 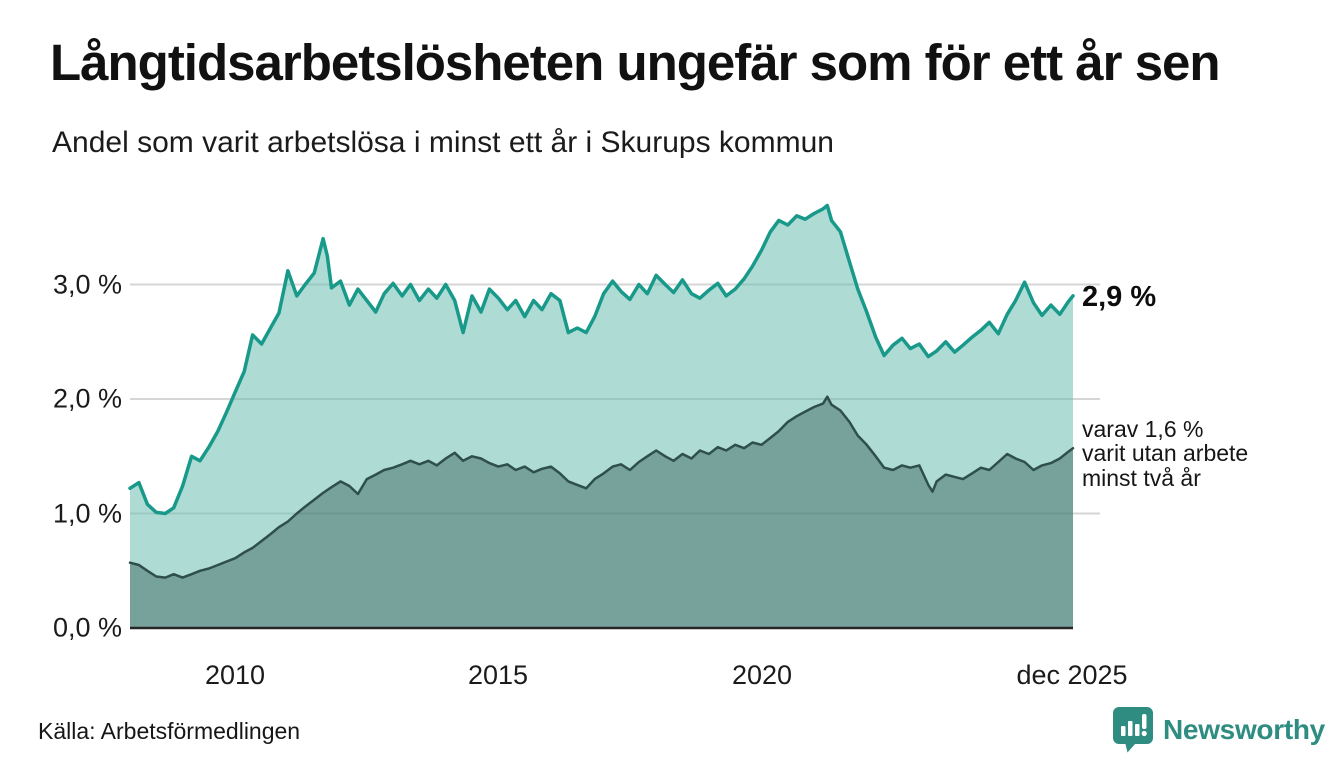 What do you see at coordinates (87, 513) in the screenshot?
I see `y-axis-label-1: 1,0 %` at bounding box center [87, 513].